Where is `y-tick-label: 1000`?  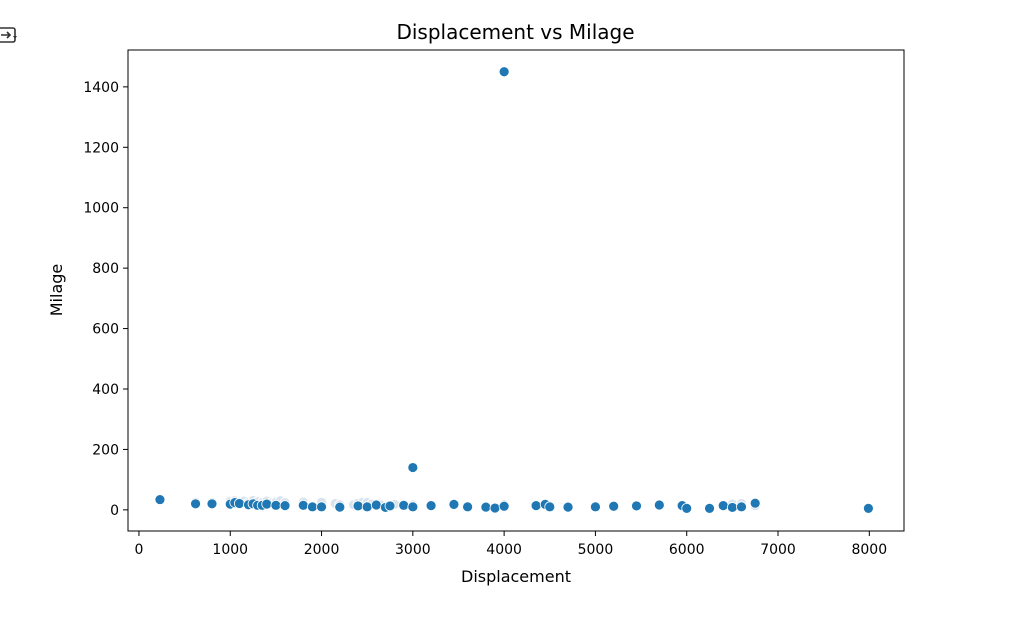
y-tick-label: 1000 is located at coordinates (101, 209).